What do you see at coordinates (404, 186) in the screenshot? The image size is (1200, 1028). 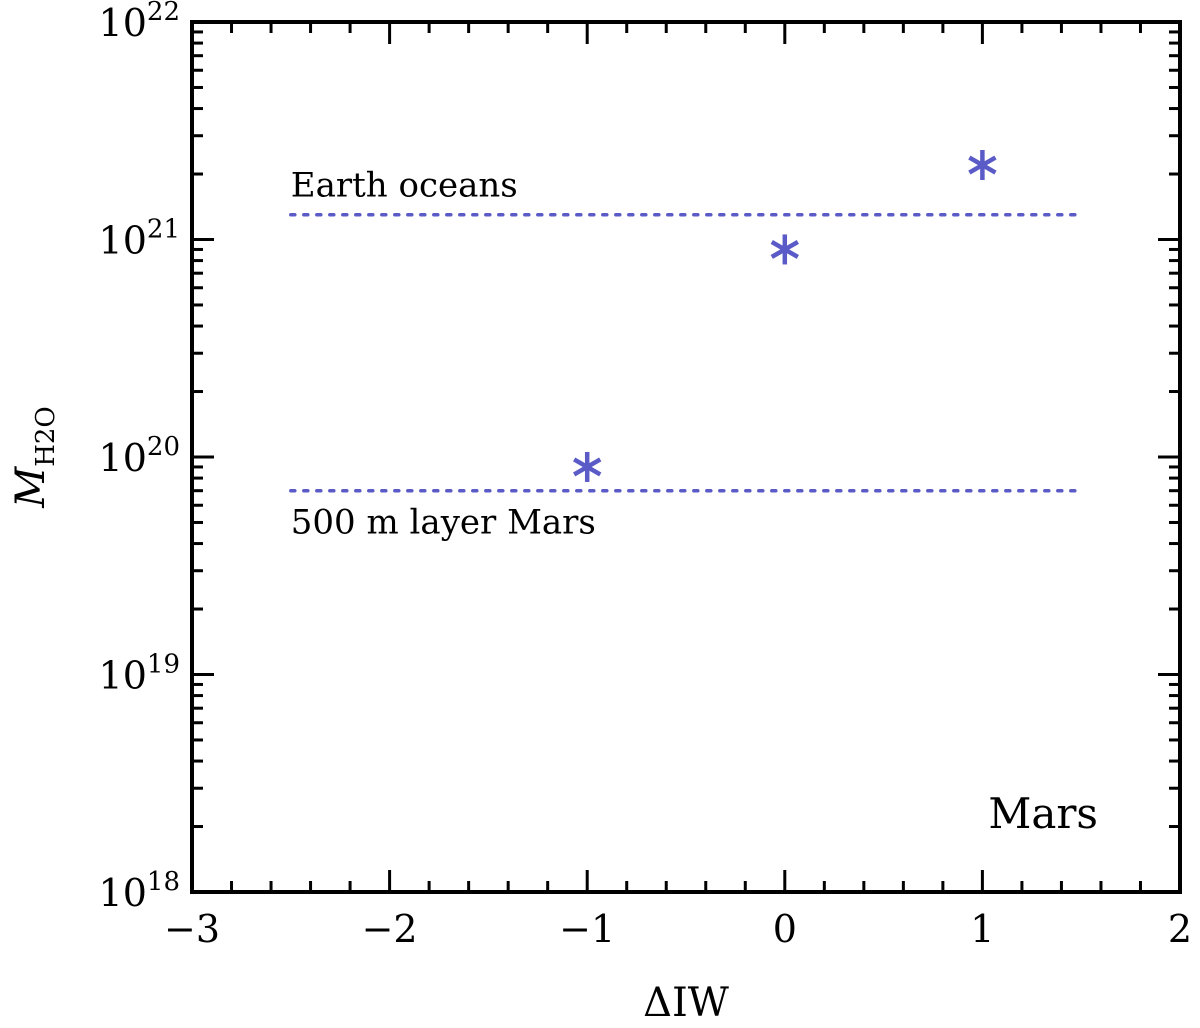 I see `reference-label: Earth oceans` at bounding box center [404, 186].